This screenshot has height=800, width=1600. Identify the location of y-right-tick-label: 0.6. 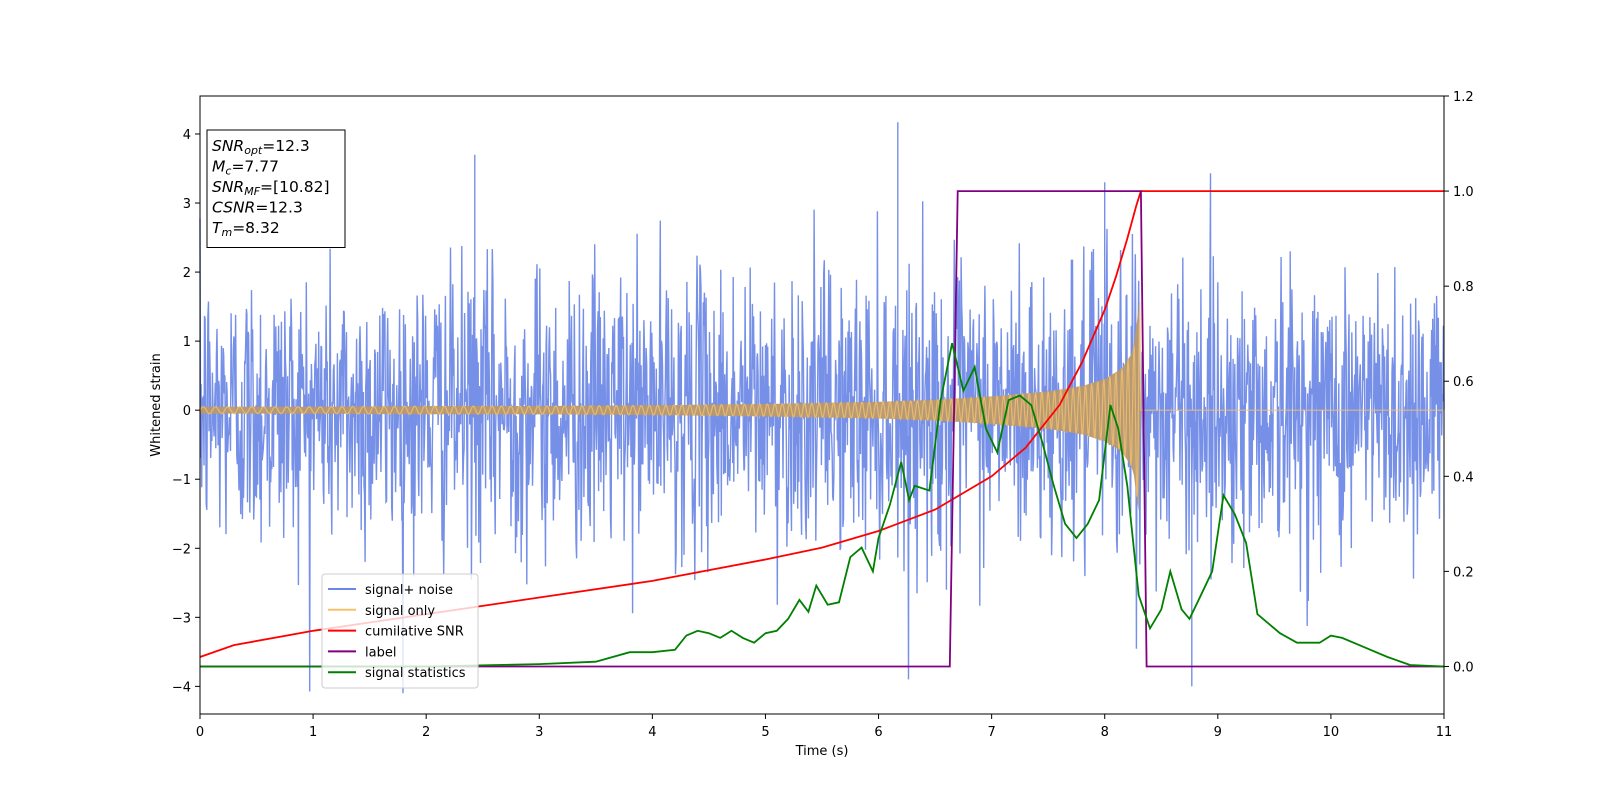
(1463, 382).